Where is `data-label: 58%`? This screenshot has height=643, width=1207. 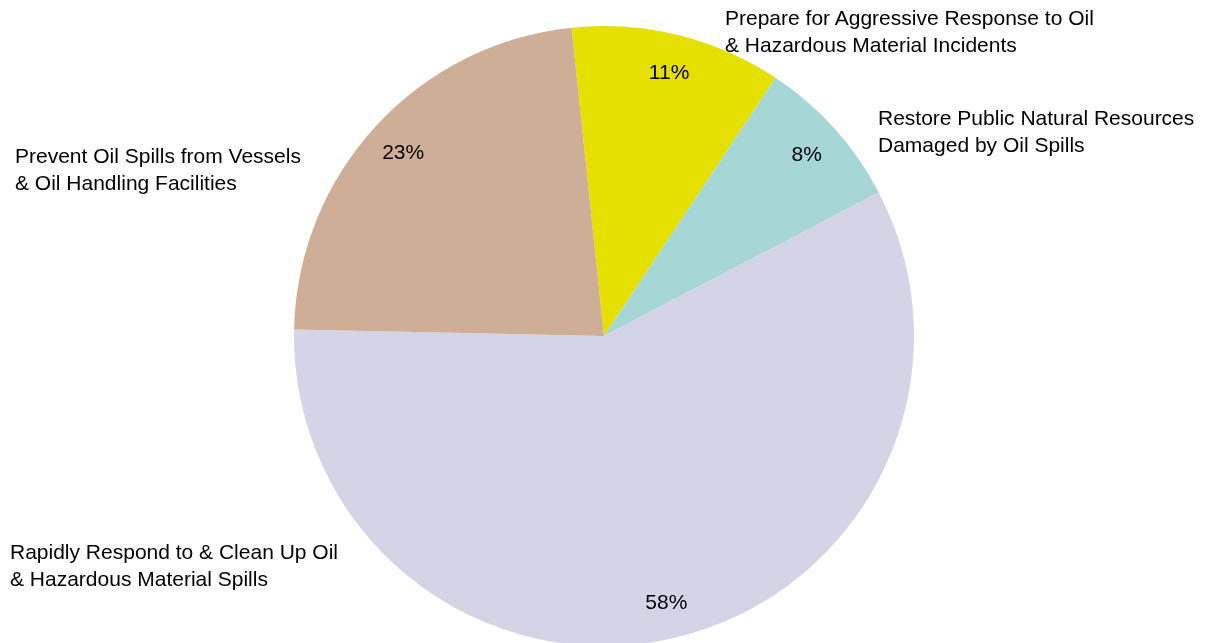 data-label: 58% is located at coordinates (666, 602).